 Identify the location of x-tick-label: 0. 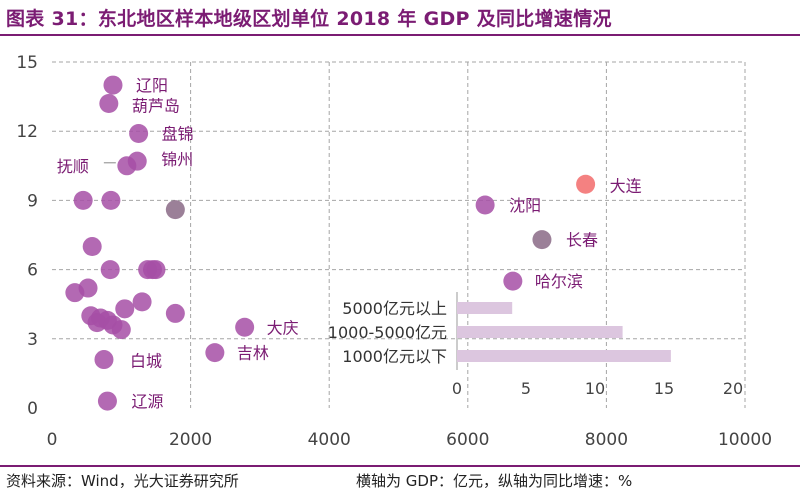
(52, 440).